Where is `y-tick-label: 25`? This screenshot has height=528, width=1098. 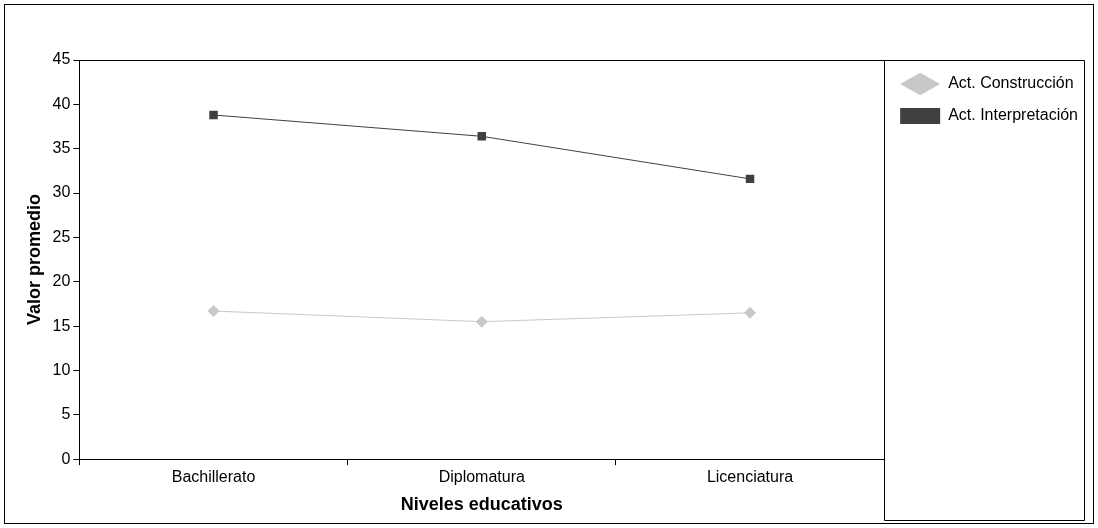 y-tick-label: 25 is located at coordinates (61, 236).